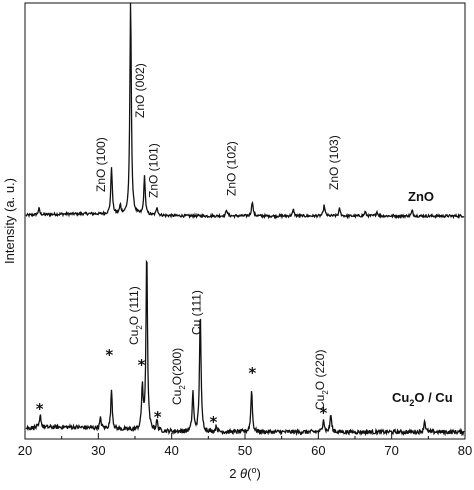  I want to click on series-label-main: ZnO, so click(421, 196).